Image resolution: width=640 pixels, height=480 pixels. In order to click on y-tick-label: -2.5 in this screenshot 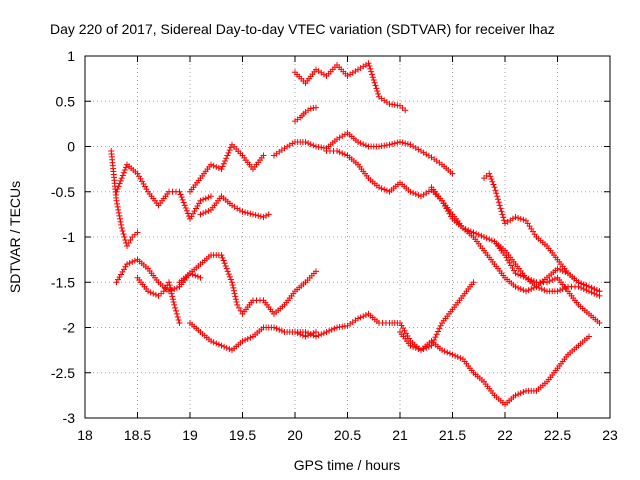, I will do `click(63, 373)`.